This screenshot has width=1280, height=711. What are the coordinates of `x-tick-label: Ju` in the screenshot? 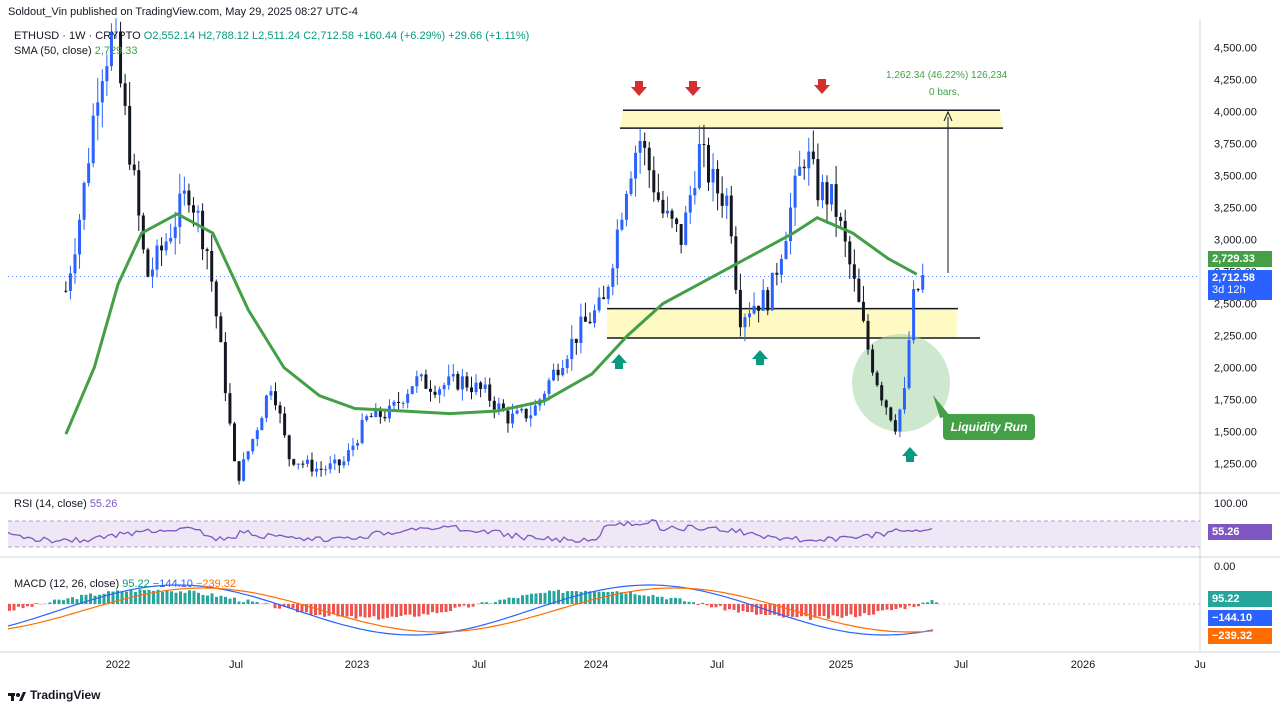 It's located at (1200, 665).